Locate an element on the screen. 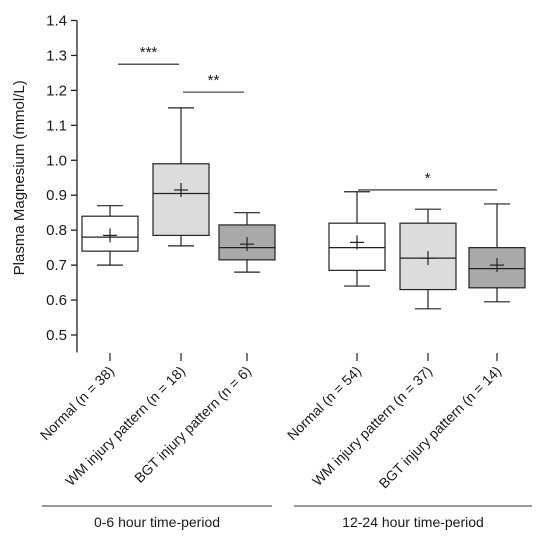  category-label: Normal (n = 54) is located at coordinates (324, 403).